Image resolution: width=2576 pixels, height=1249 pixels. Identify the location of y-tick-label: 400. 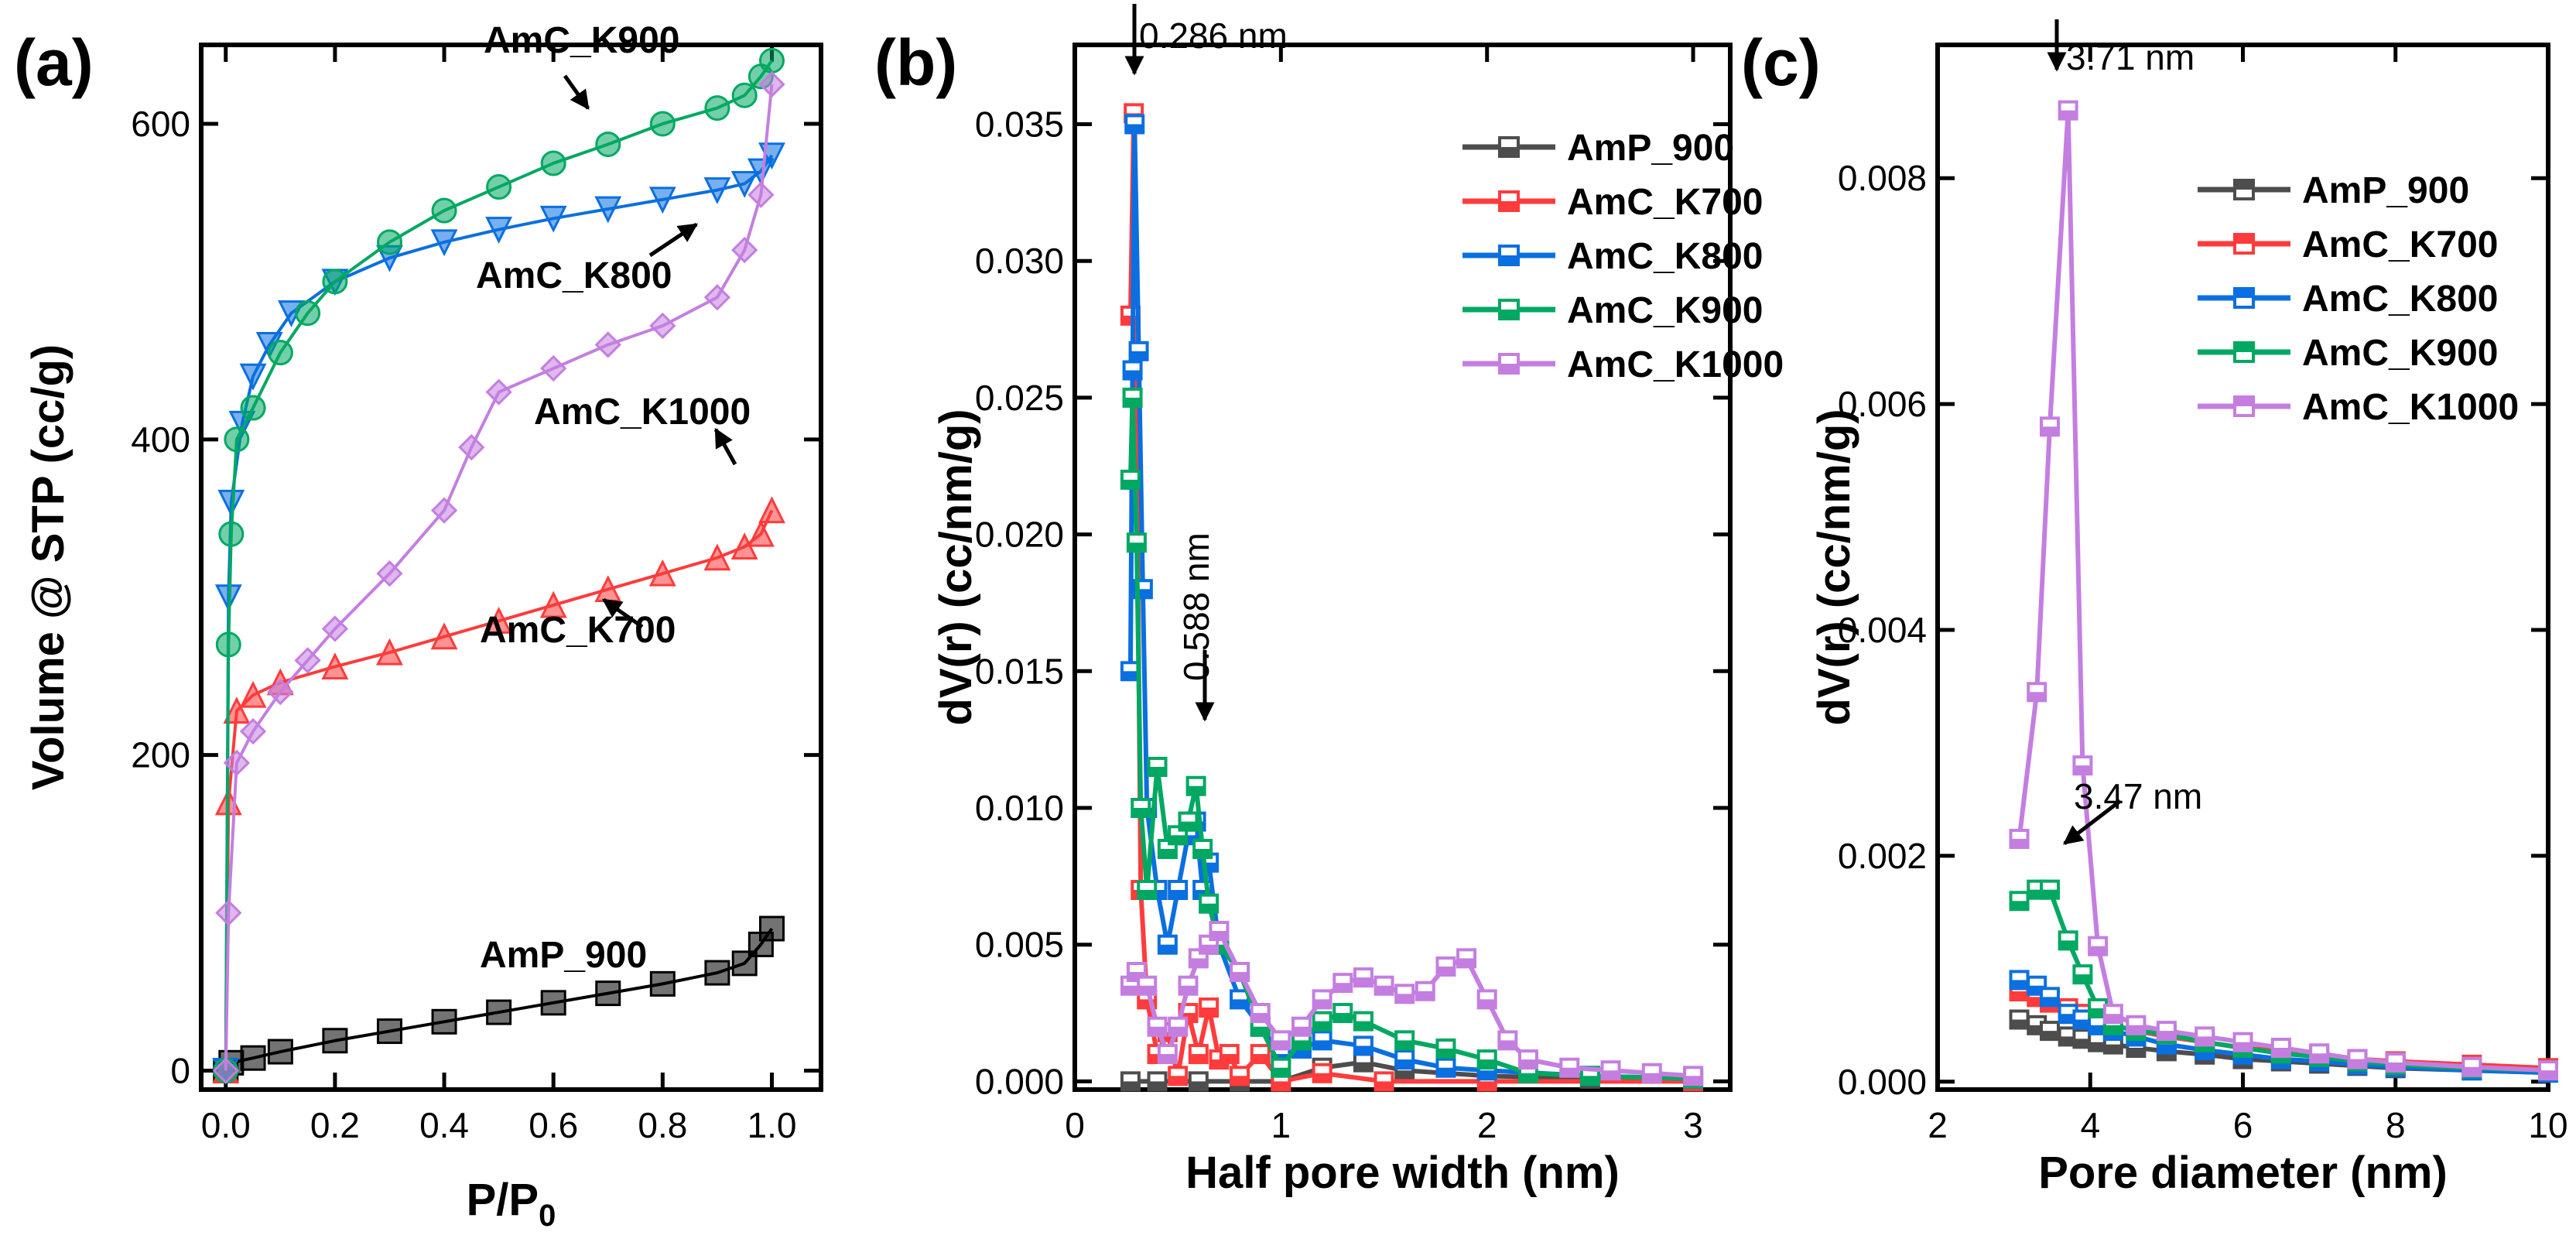
(161, 439).